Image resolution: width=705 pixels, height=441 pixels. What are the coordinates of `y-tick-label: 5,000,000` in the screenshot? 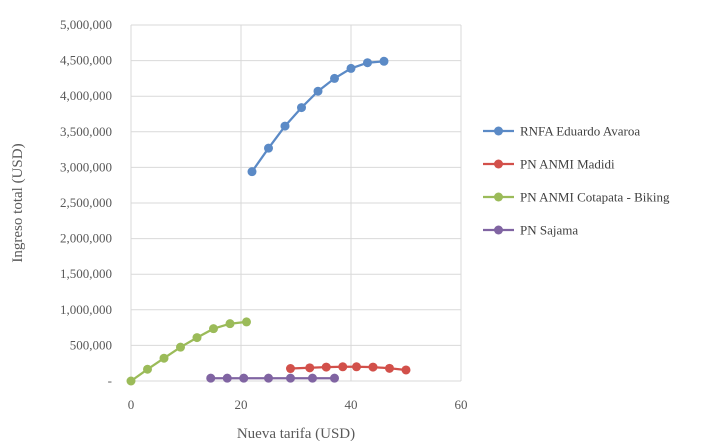 It's located at (86, 24).